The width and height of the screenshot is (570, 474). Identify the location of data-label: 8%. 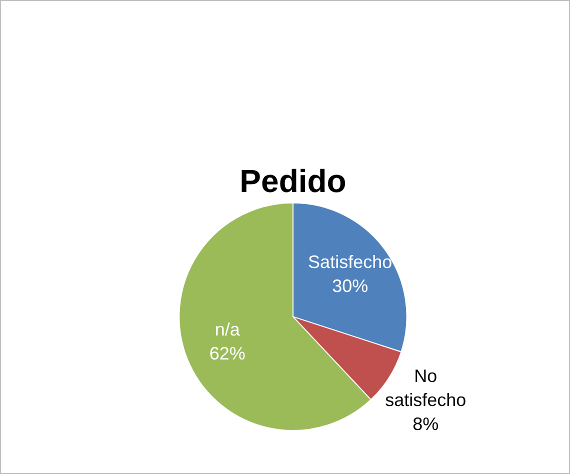
(425, 424).